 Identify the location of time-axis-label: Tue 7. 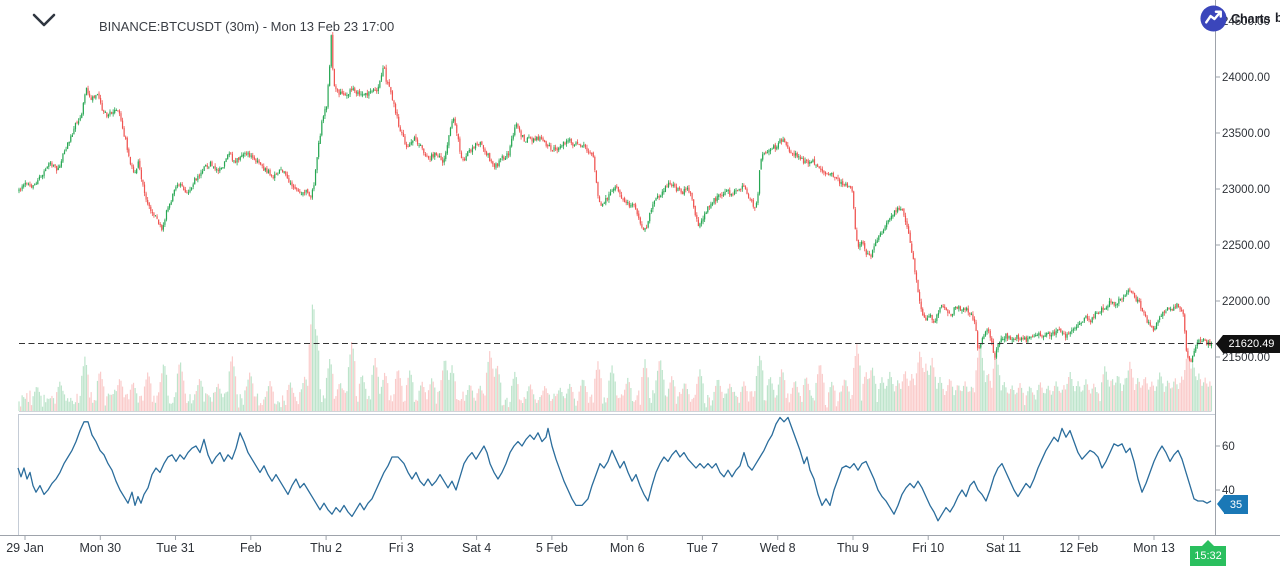
(703, 548).